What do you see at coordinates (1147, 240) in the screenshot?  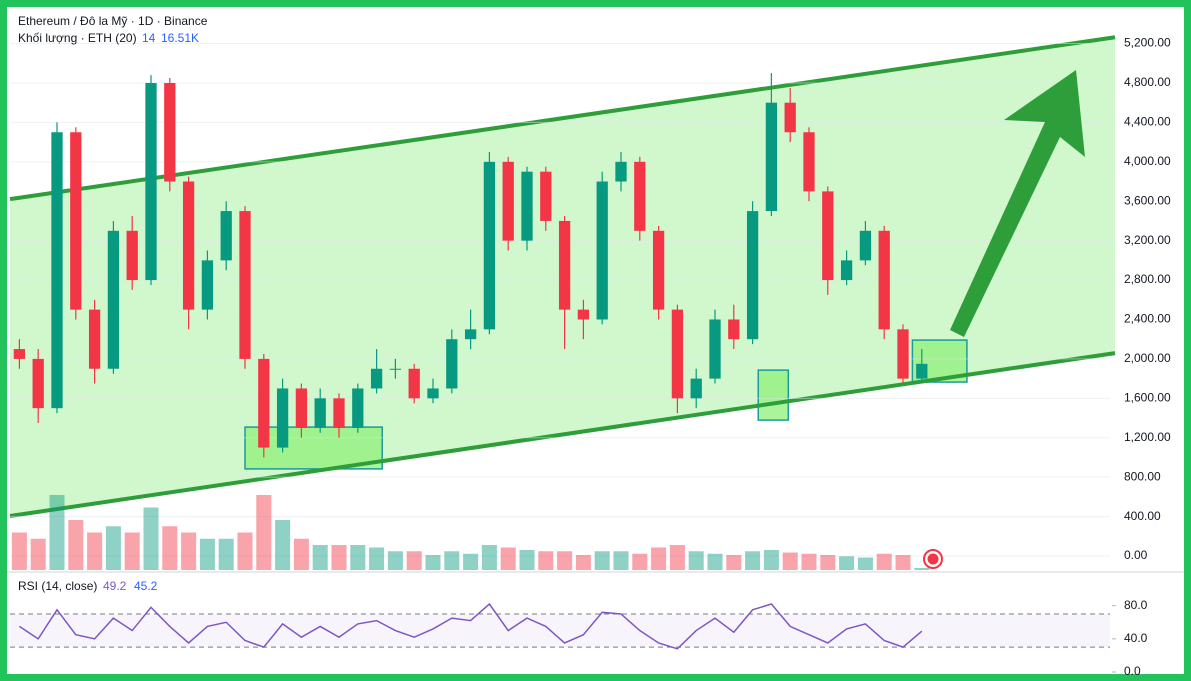 I see `y-tick-label: 3,200.00` at bounding box center [1147, 240].